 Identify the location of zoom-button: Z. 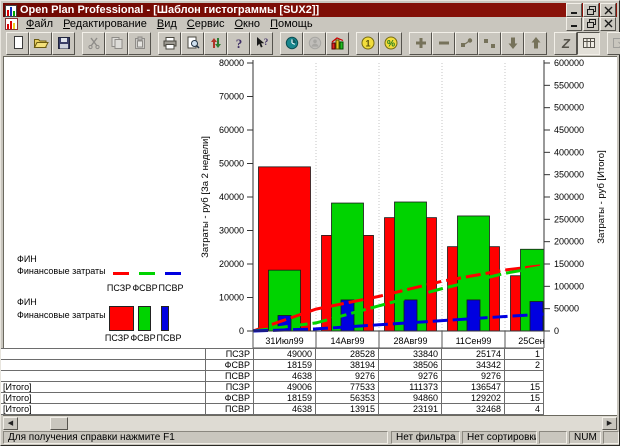
(565, 43).